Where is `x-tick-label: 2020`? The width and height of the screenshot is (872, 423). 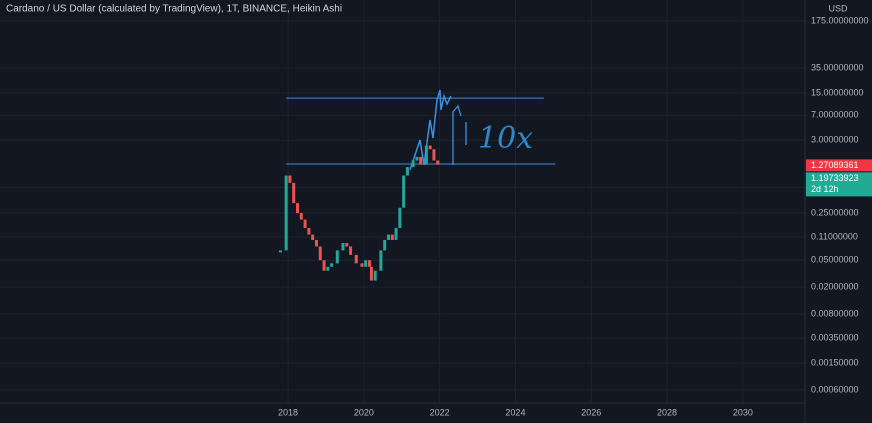 x-tick-label: 2020 is located at coordinates (364, 412).